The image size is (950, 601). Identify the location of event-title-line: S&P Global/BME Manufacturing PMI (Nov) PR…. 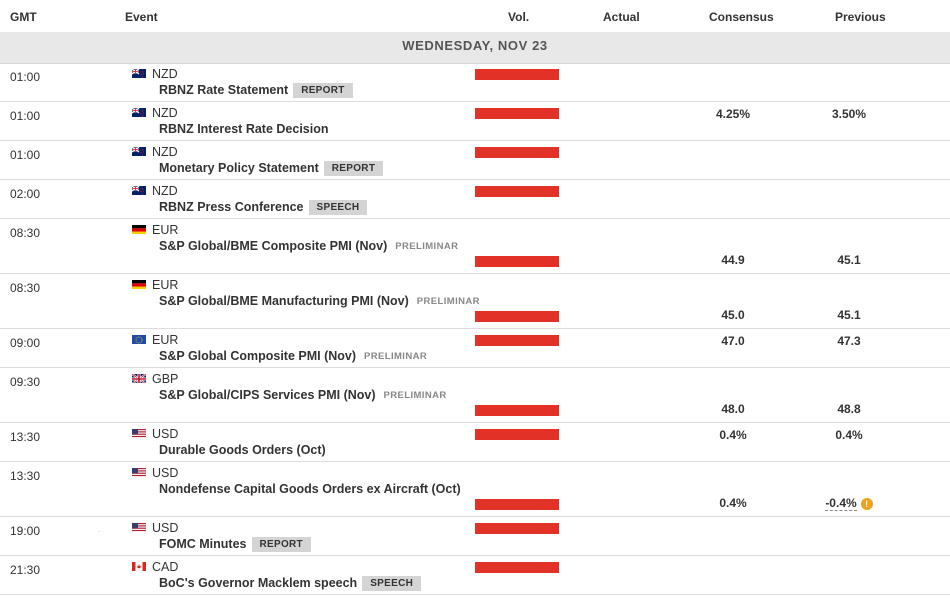
(319, 301).